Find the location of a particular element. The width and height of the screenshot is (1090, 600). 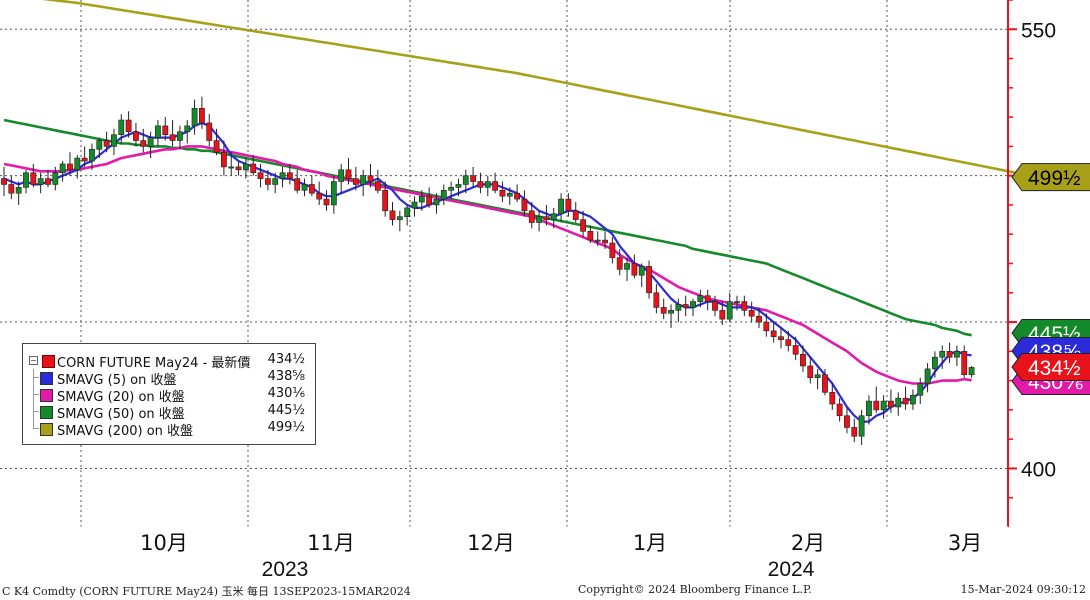

legend-label-sma200: SMAVG (200) on 收盤 is located at coordinates (125, 431).